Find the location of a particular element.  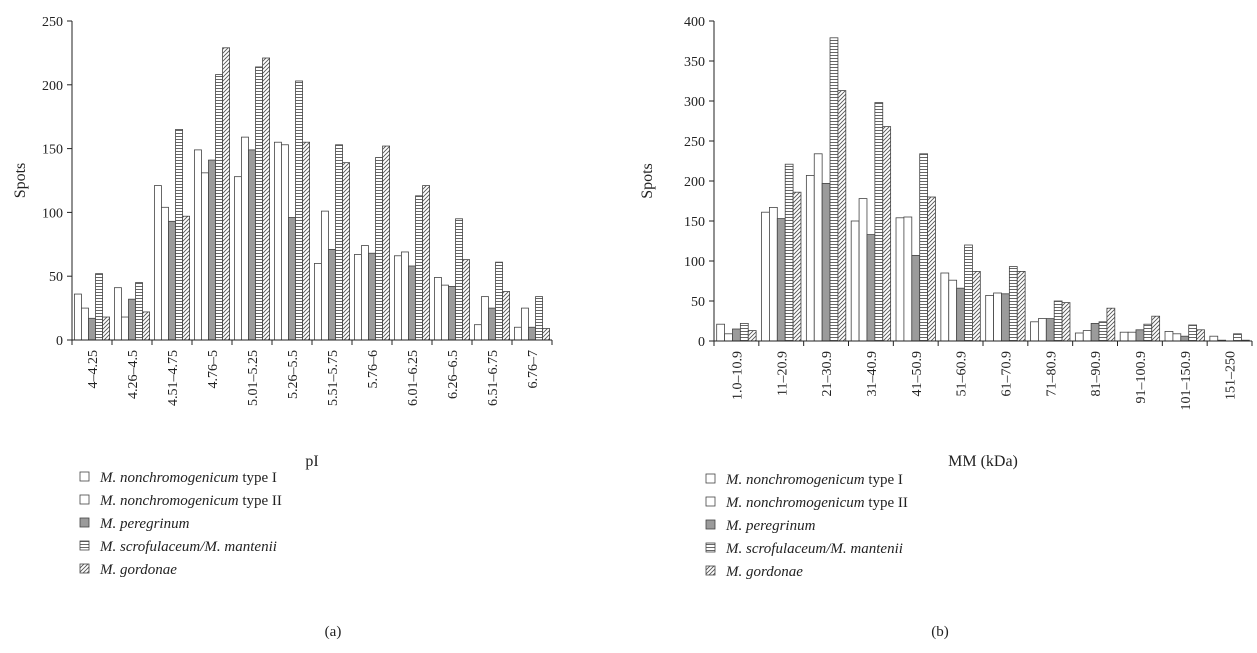

legend-label-species: M. nonchromogenicum is located at coordinates (795, 503).